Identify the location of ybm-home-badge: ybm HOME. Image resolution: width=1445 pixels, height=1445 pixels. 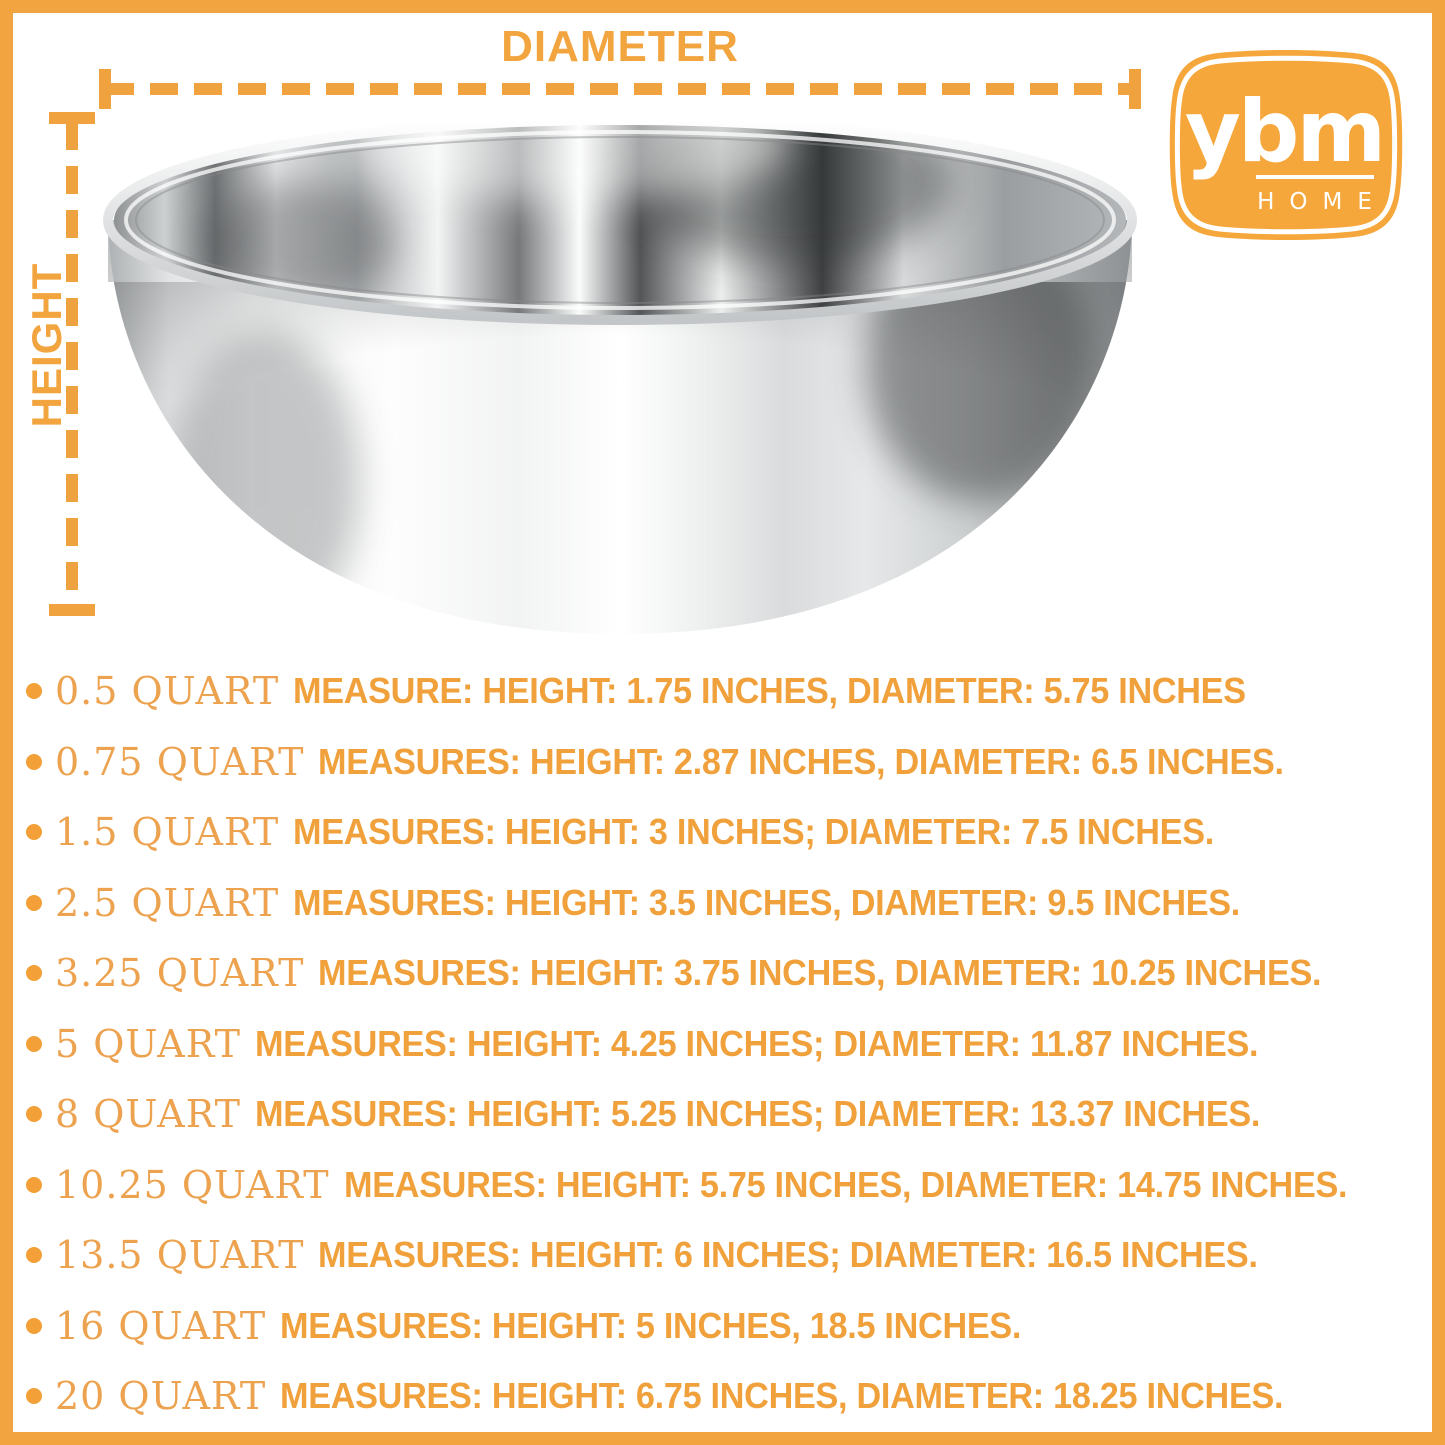
(1286, 145).